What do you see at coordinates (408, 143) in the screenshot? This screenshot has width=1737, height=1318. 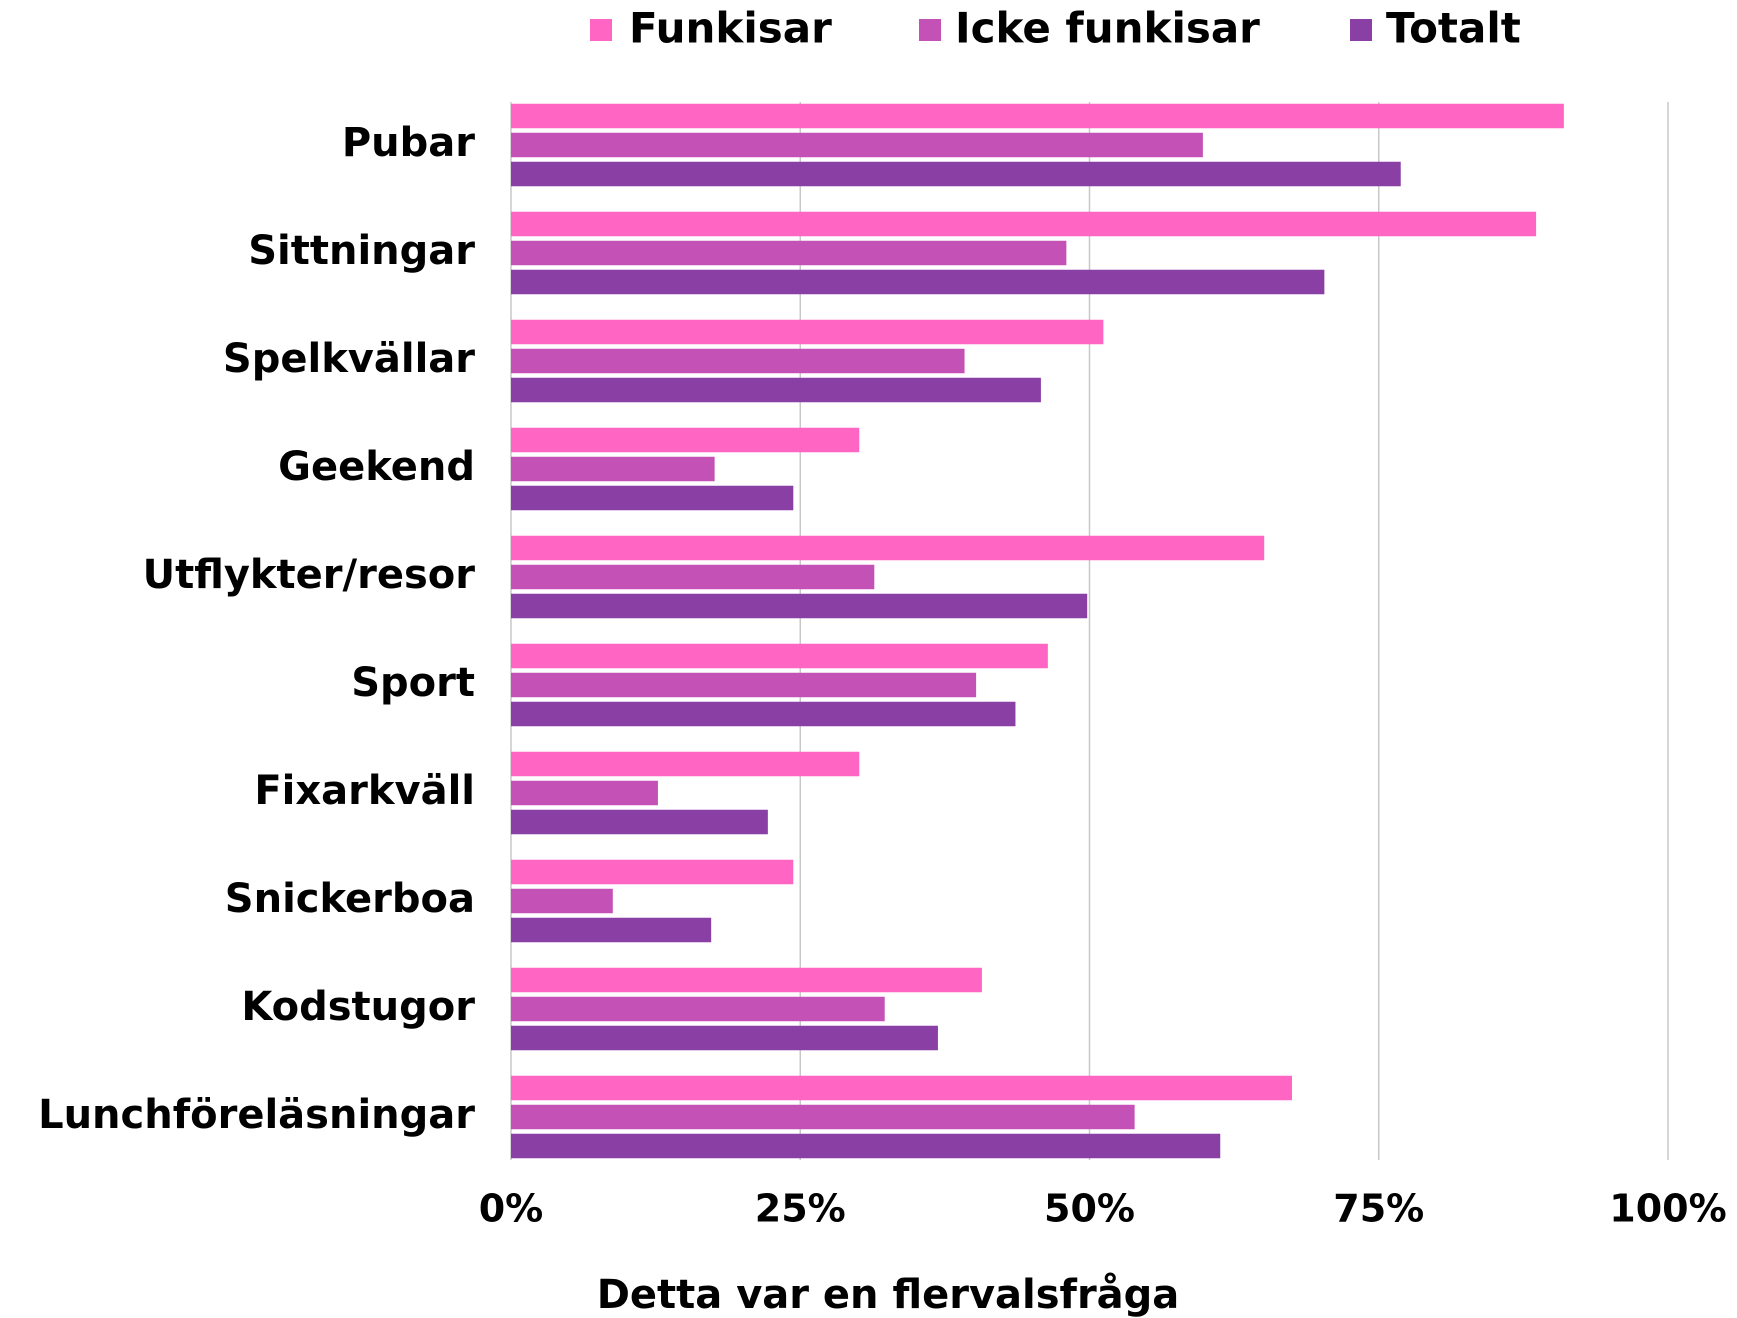 I see `y-tick-label: Pubar` at bounding box center [408, 143].